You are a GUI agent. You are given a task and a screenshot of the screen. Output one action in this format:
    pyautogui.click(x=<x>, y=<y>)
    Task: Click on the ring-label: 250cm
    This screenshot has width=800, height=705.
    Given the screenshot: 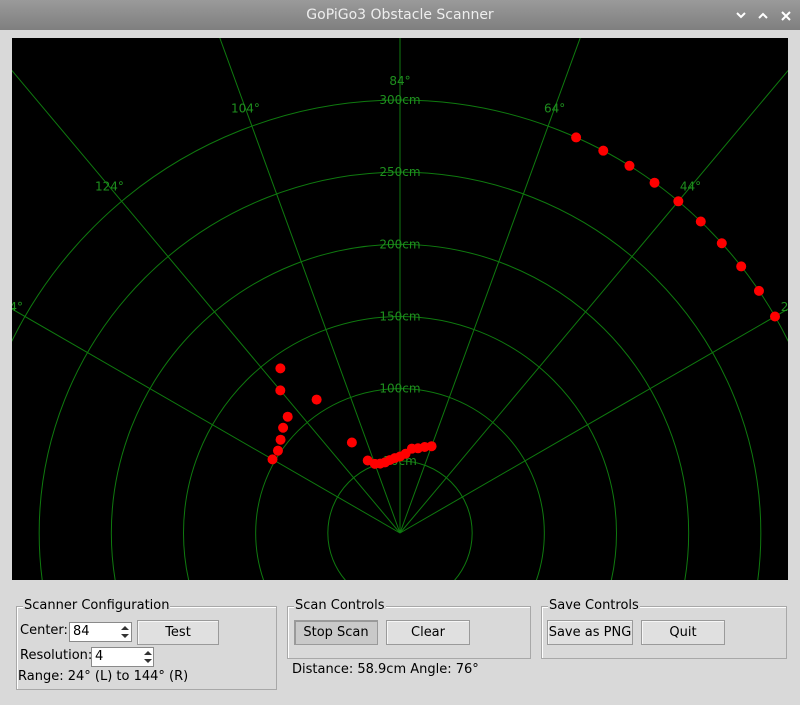 What is the action you would take?
    pyautogui.click(x=399, y=172)
    